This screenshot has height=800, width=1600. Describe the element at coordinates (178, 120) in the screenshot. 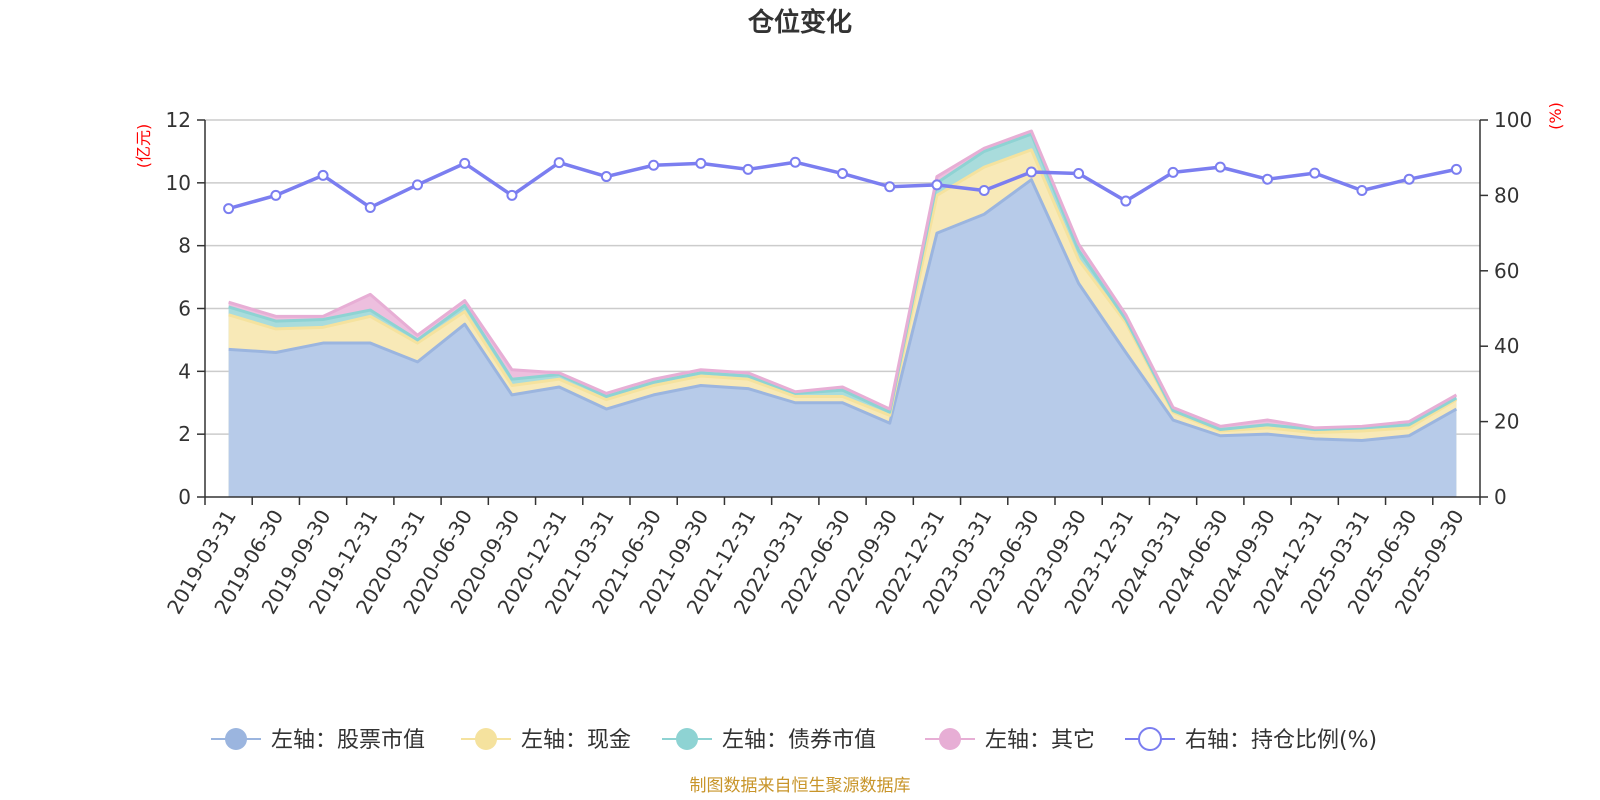

I see `left-tick-label: 12` at that location.